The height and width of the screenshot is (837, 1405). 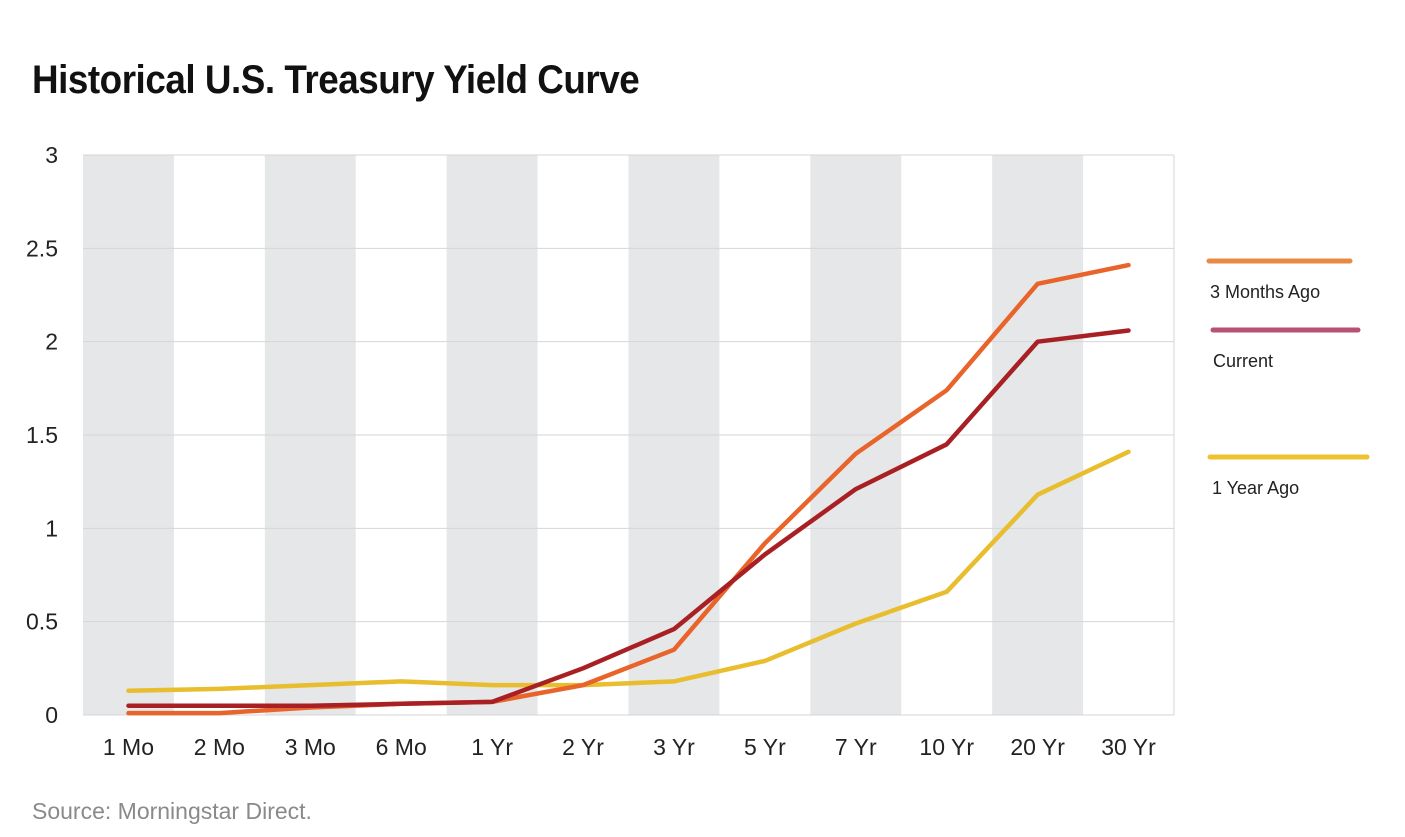 What do you see at coordinates (492, 747) in the screenshot?
I see `x-tick-label: 1 Yr` at bounding box center [492, 747].